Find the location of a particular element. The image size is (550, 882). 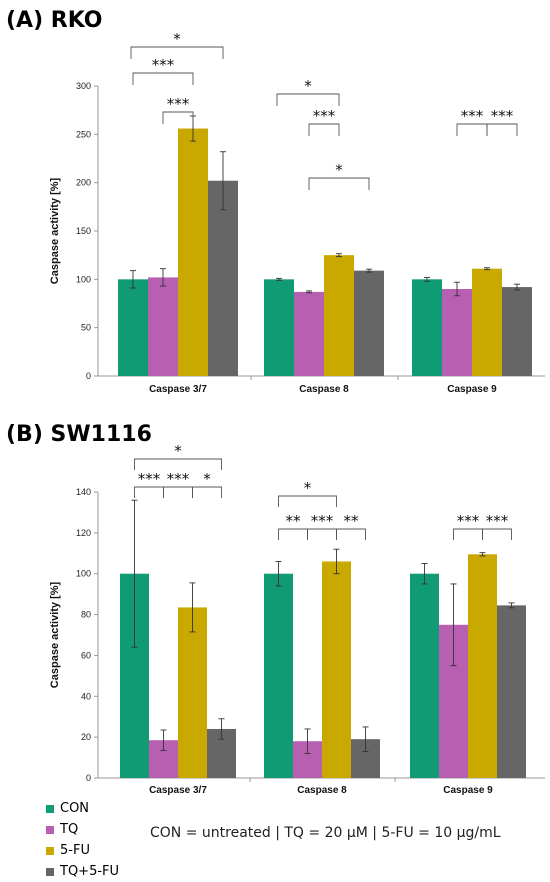

legend-item-5fu: 5-FU is located at coordinates (82, 850).